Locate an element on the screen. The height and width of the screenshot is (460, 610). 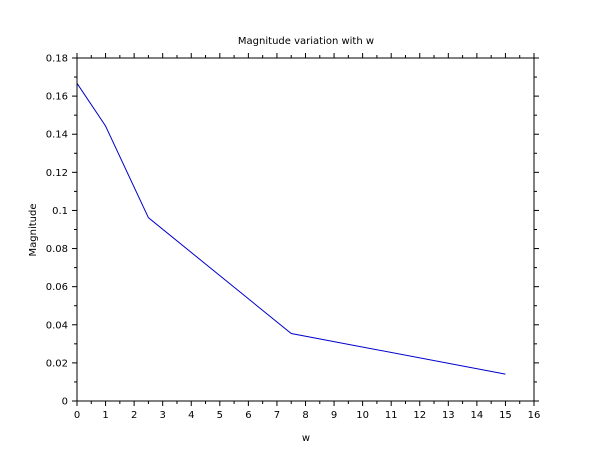
x-tick-label: 10 is located at coordinates (362, 415).